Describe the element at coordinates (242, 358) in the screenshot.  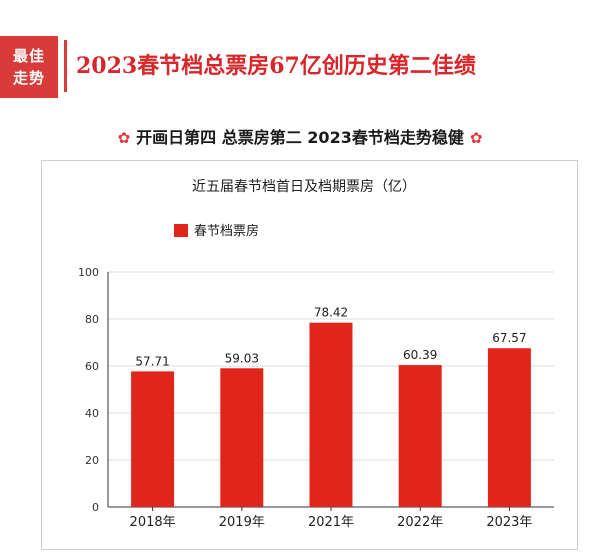
I see `data-label: 59.03` at that location.